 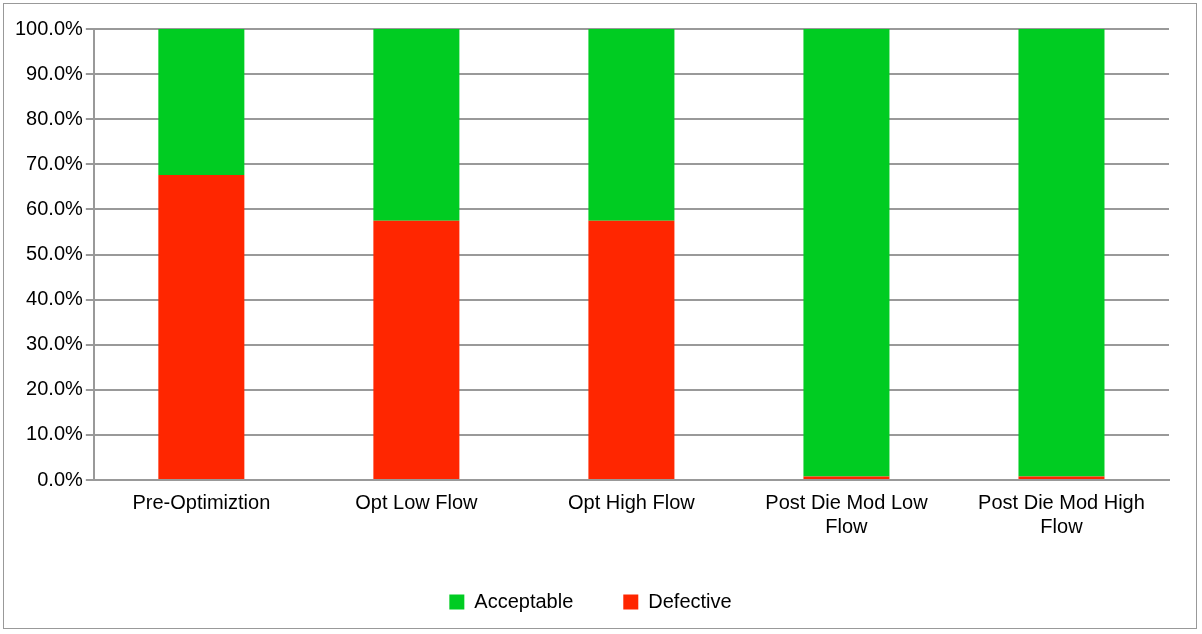 What do you see at coordinates (690, 600) in the screenshot?
I see `legend-label: Defective` at bounding box center [690, 600].